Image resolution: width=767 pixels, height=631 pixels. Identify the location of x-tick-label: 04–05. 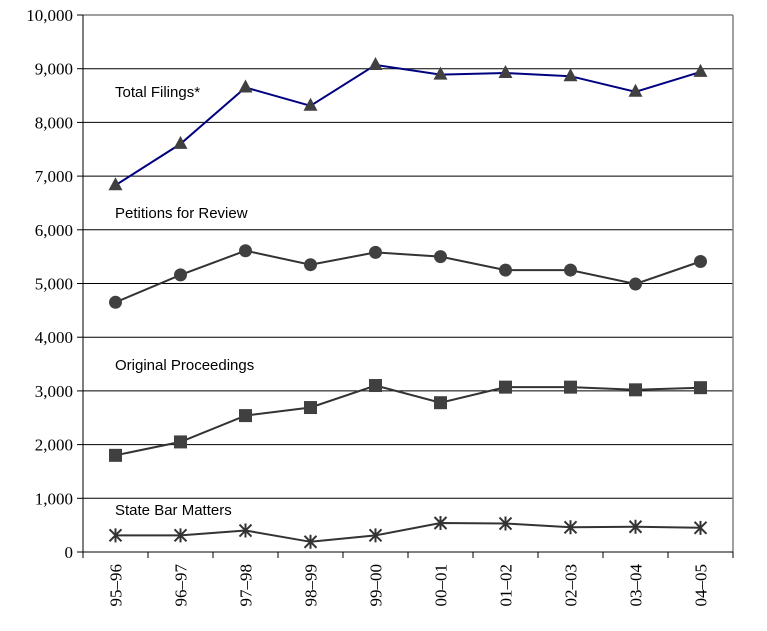
(701, 585).